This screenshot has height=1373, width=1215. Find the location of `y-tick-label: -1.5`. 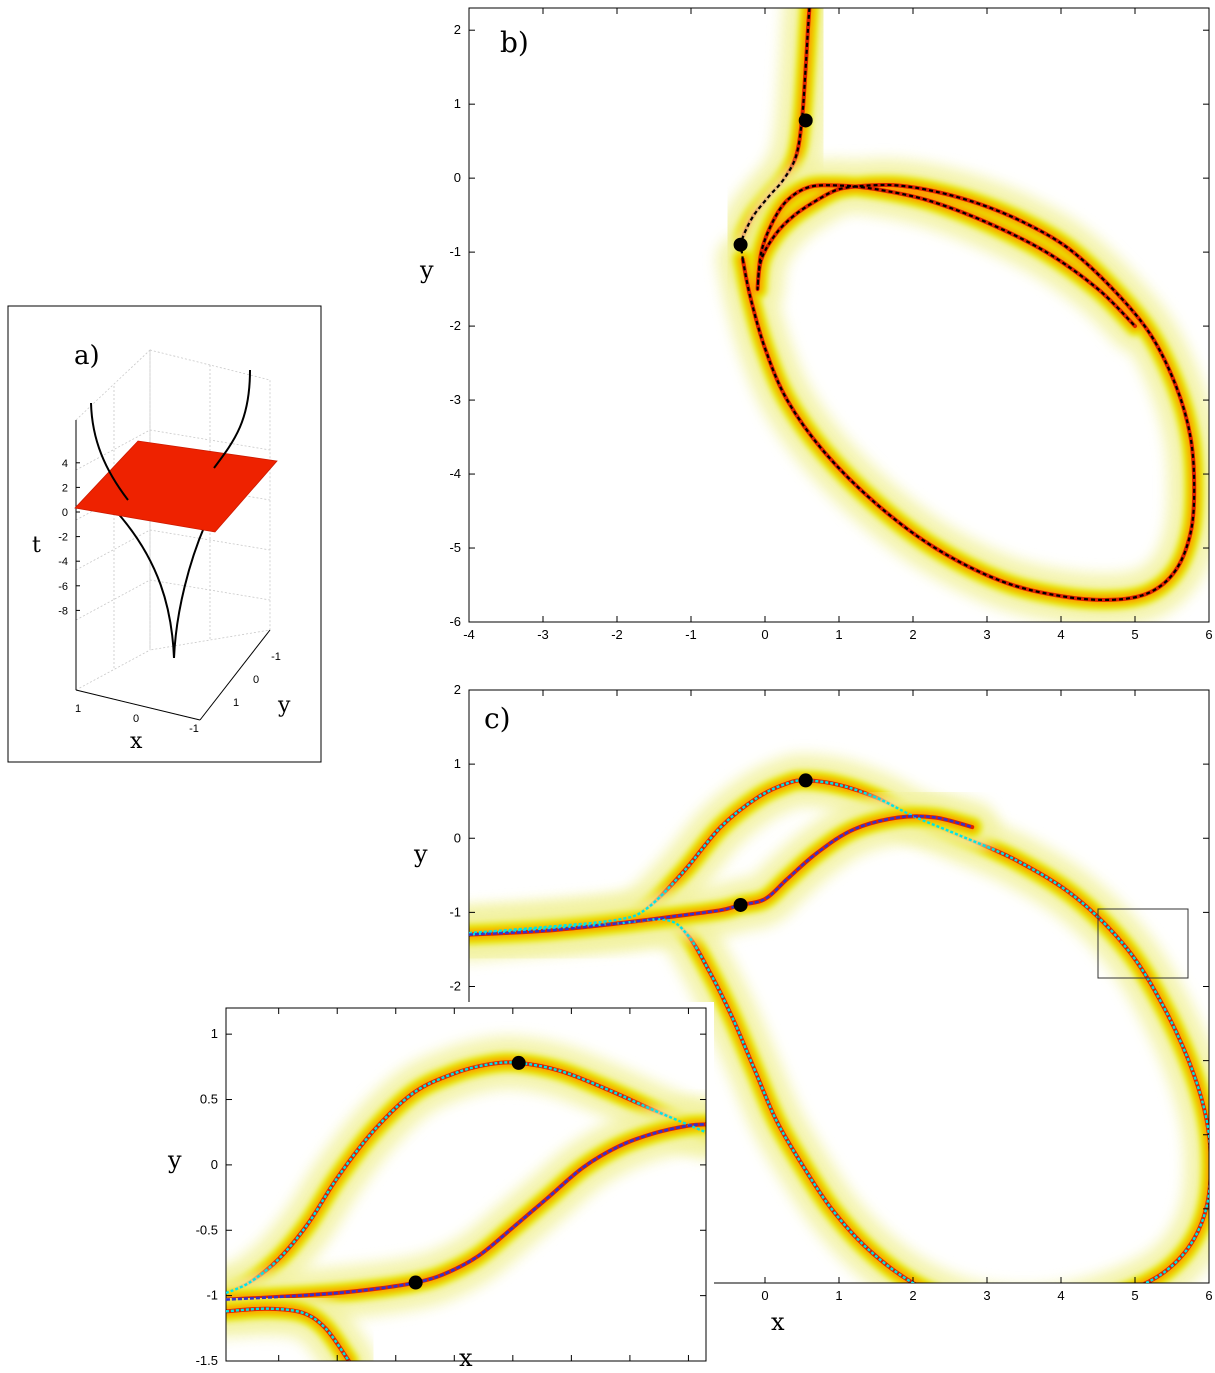

y-tick-label: -1.5 is located at coordinates (207, 1360).